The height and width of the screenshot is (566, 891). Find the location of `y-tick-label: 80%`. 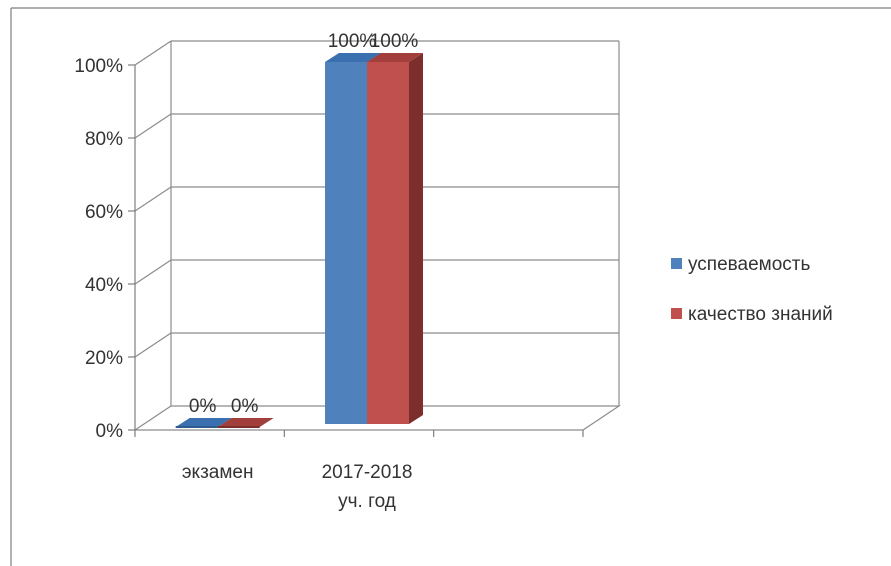

y-tick-label: 80% is located at coordinates (104, 139).